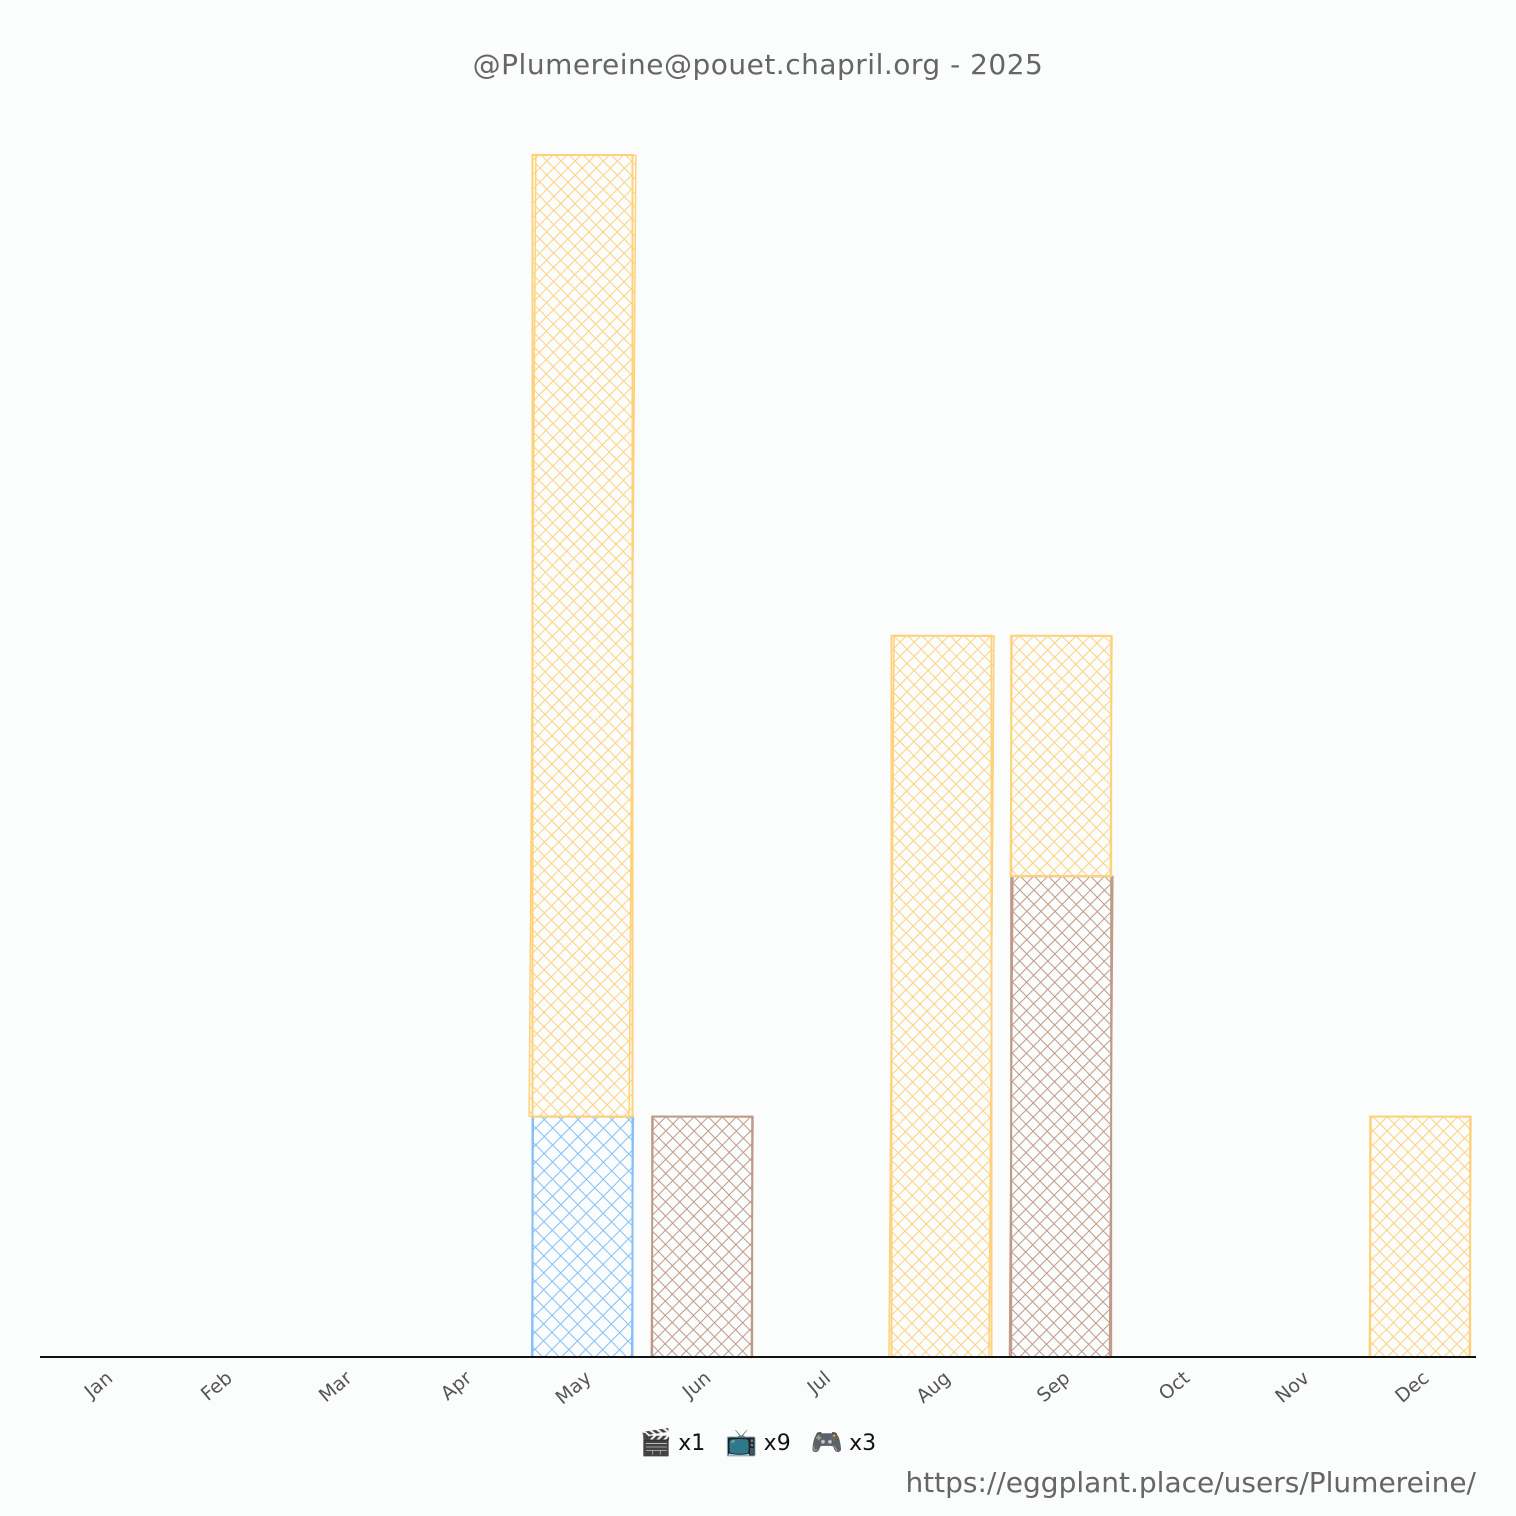 The width and height of the screenshot is (1516, 1516). What do you see at coordinates (692, 1443) in the screenshot?
I see `legend-count: x1` at bounding box center [692, 1443].